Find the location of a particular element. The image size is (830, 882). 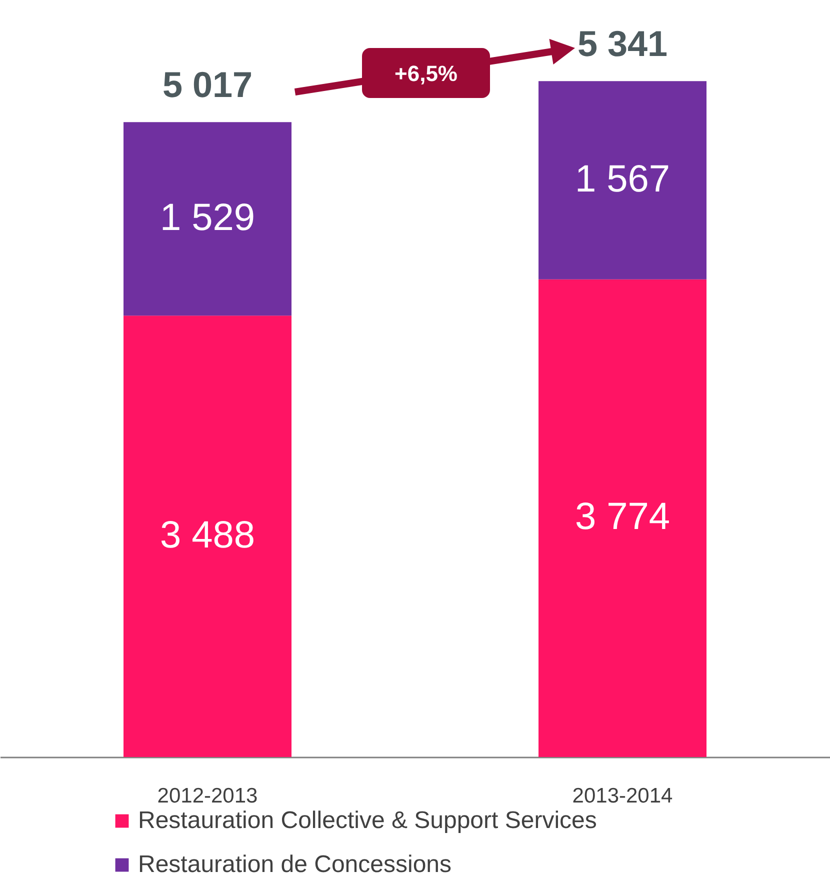

x-tick-label: 2013-2014 is located at coordinates (623, 796).